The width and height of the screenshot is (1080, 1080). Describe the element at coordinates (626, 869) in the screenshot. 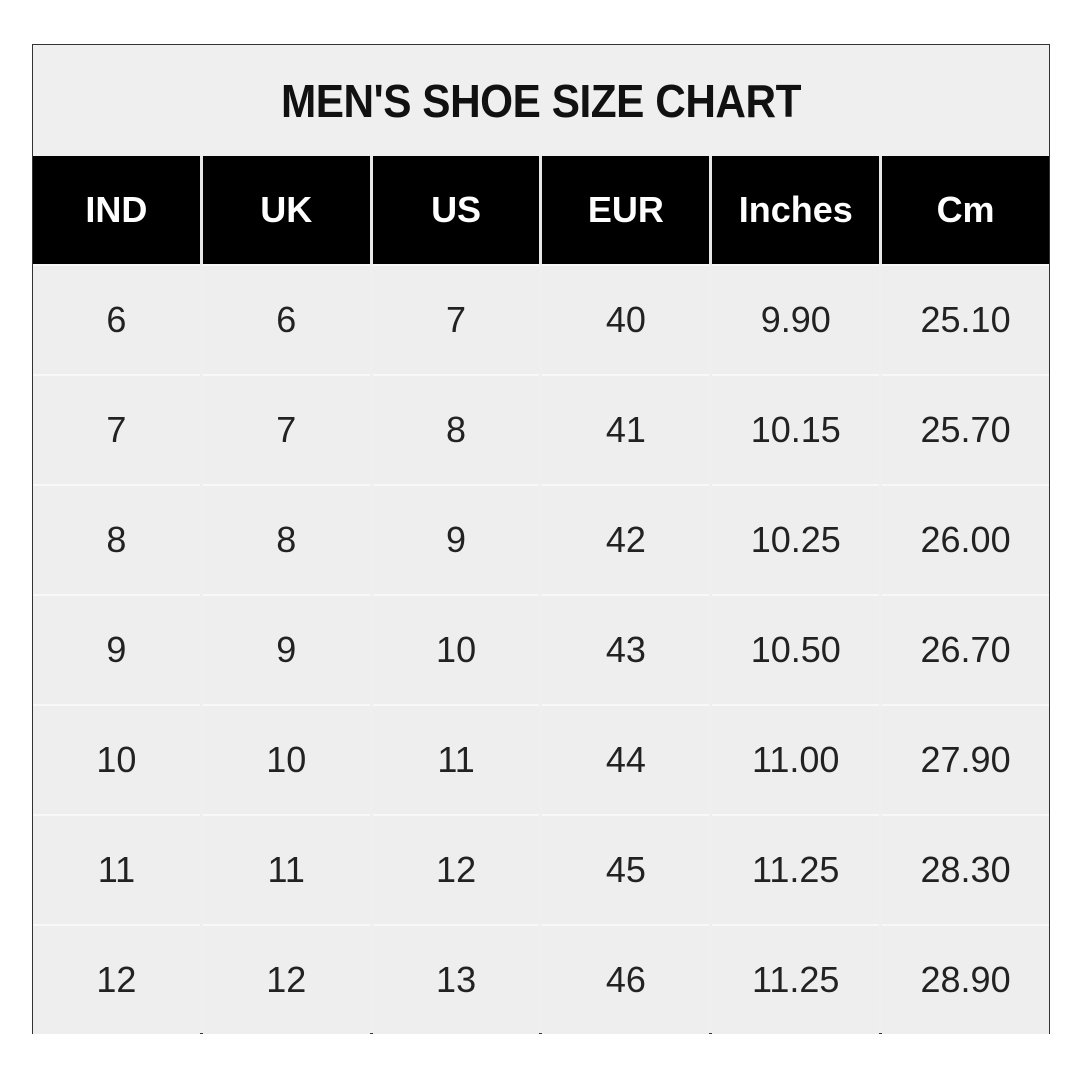

I see `cell-eur: 45` at that location.